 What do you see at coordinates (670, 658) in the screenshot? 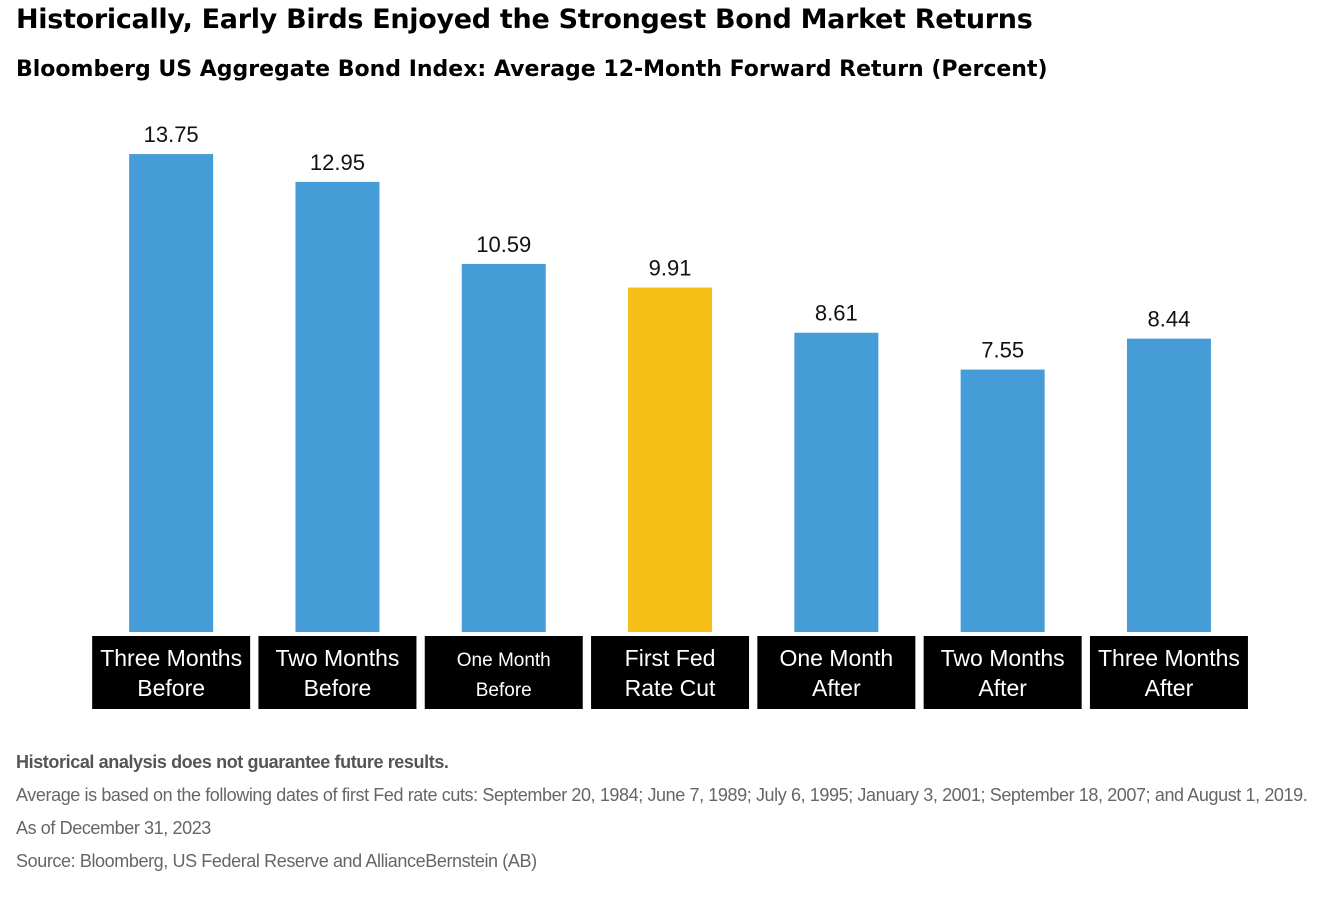
I see `category-label: First Fed` at bounding box center [670, 658].